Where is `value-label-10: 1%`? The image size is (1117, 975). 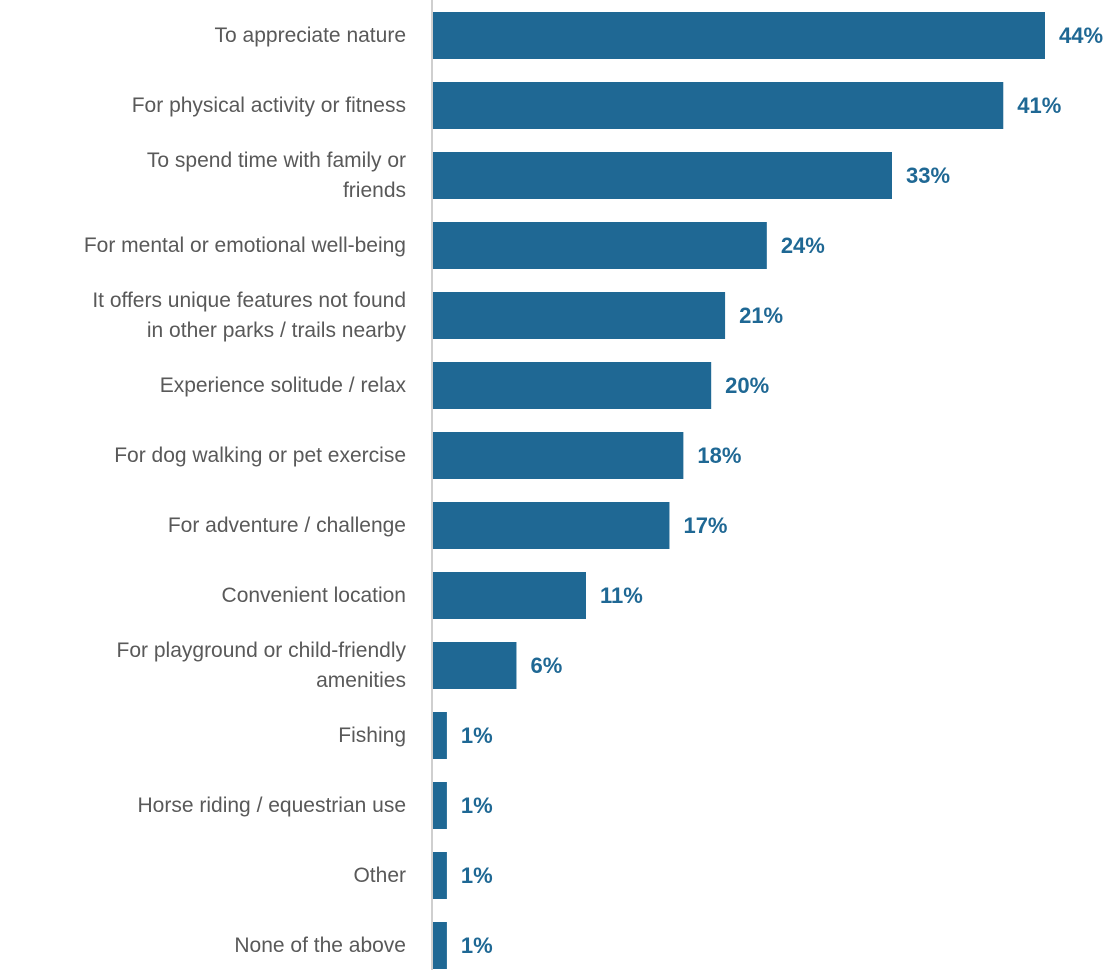
value-label-10: 1% is located at coordinates (477, 735).